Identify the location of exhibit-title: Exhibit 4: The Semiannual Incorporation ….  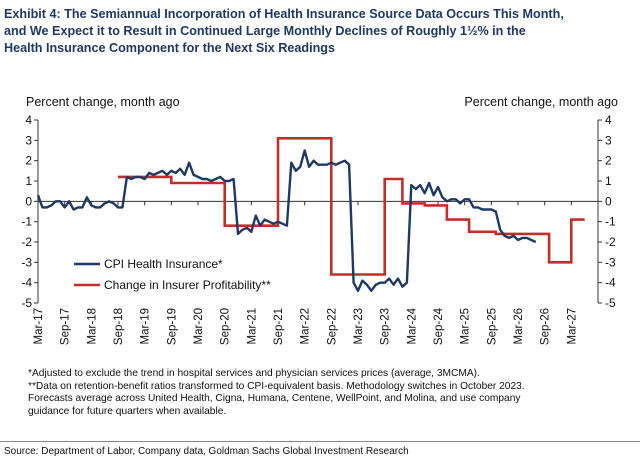
(319, 31).